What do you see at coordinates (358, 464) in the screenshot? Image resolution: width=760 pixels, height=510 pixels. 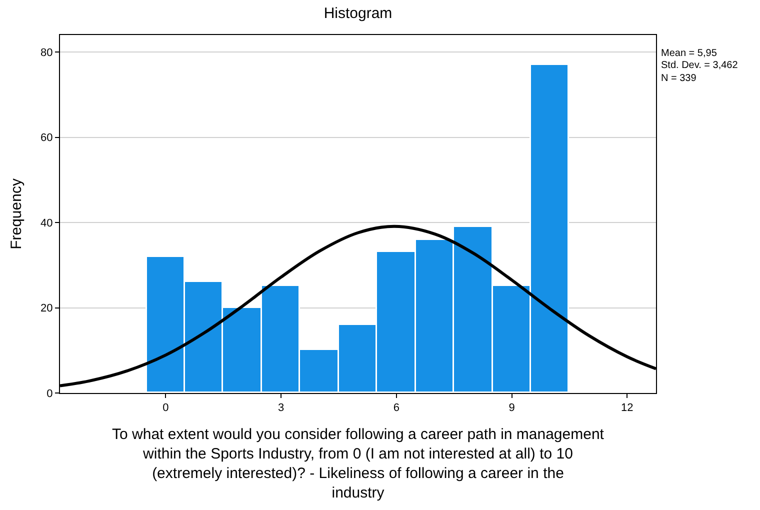 I see `x-axis-title: To what extent would you consider following a career path in management within the Sports Industry, from 0 (I am not interested at all) to 10 (extremely interested)? - Likeliness of following a career in the industry` at bounding box center [358, 464].